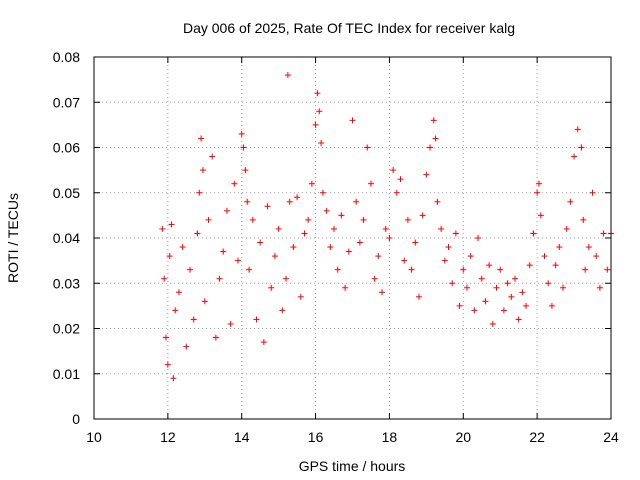 The image size is (640, 480). Describe the element at coordinates (66, 329) in the screenshot. I see `y-tick-label: 0.02` at that location.